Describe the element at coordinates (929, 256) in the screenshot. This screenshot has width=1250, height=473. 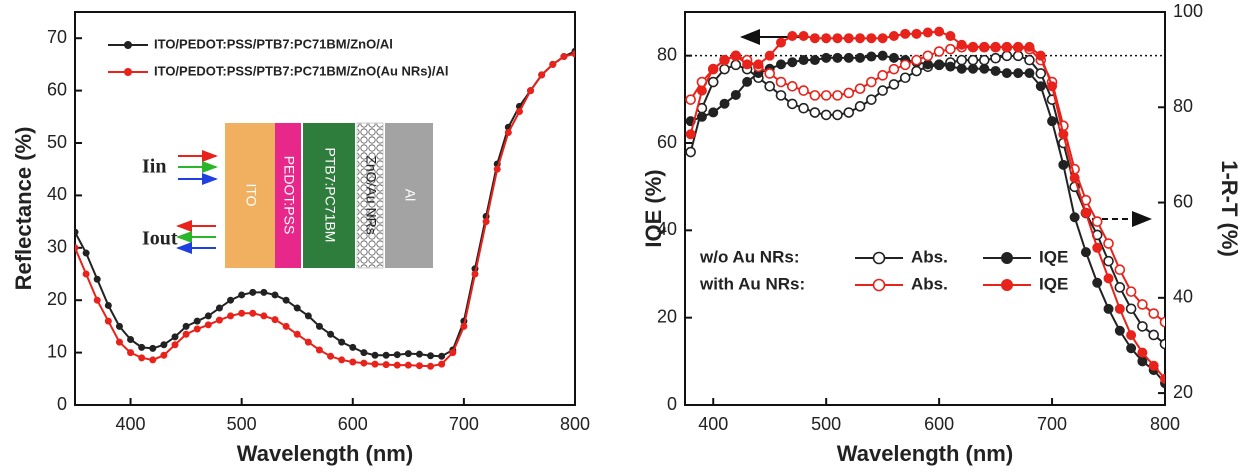
I see `legend-label: Abs.` at that location.